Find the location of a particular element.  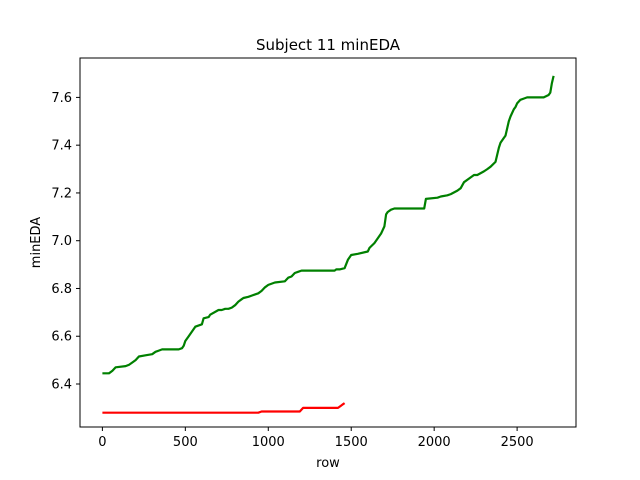

chart-title: Subject 11 minEDA is located at coordinates (328, 45).